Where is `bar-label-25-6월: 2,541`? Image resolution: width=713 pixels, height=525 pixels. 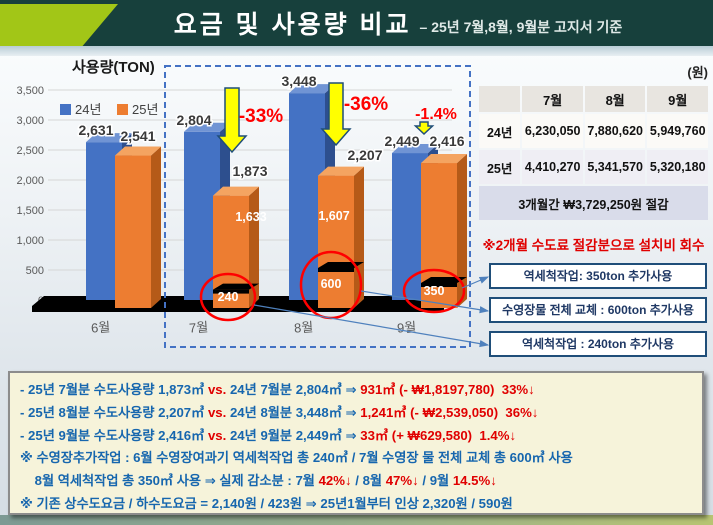 bar-label-25-6월: 2,541 is located at coordinates (137, 136).